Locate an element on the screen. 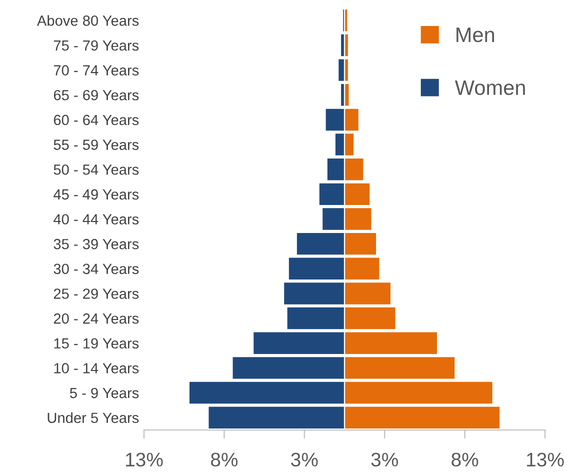 This screenshot has height=474, width=567. y-tick-label: 50 - 54 Years is located at coordinates (96, 169).